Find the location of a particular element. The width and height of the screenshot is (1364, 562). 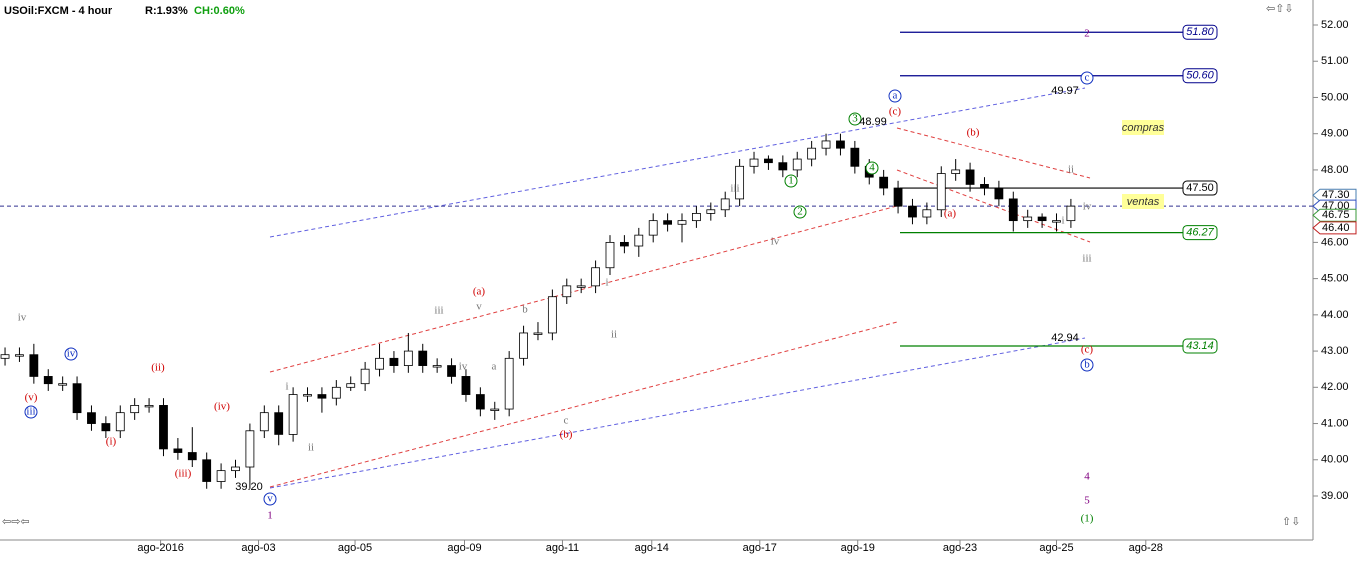

x-tick-label: ago-28 is located at coordinates (1146, 548).